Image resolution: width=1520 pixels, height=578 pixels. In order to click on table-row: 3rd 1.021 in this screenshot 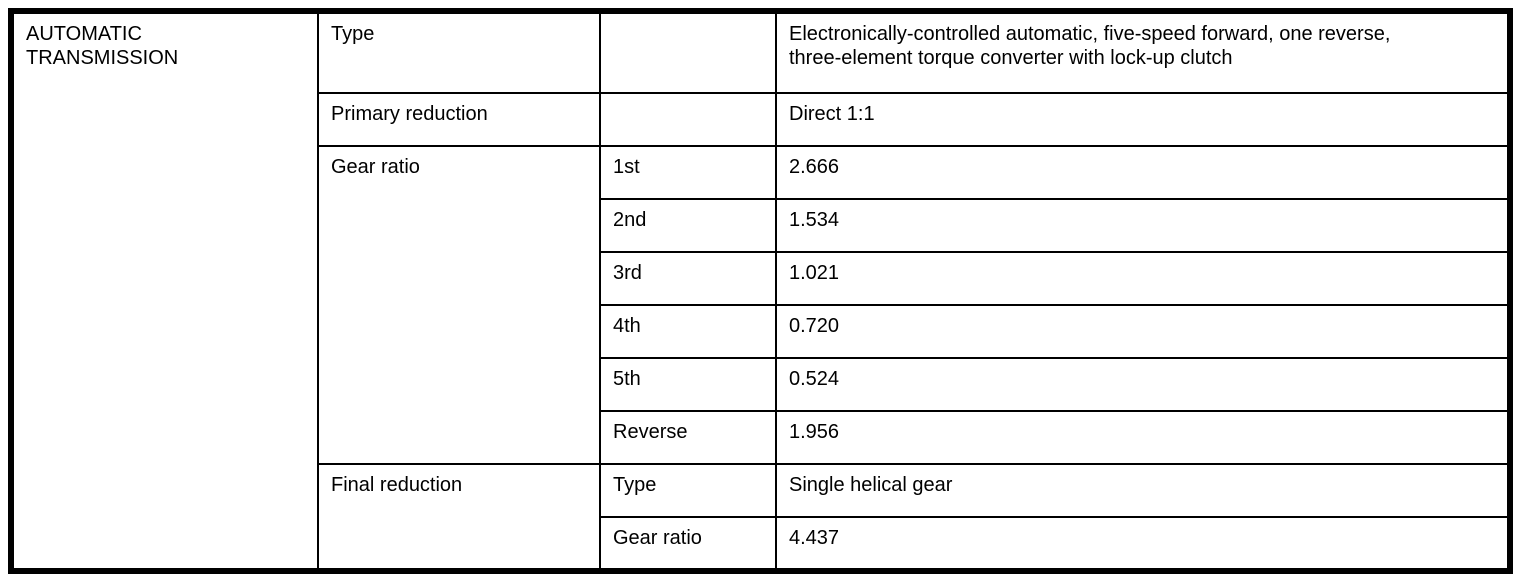, I will do `click(761, 278)`.